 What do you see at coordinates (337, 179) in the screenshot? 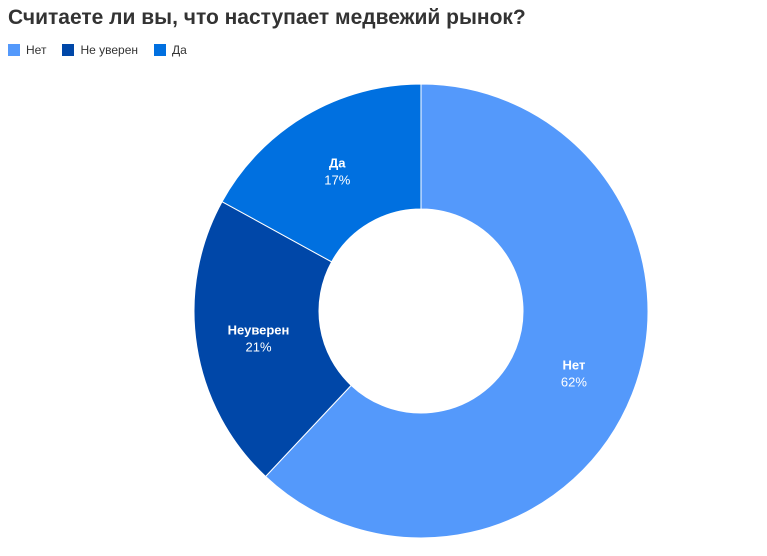
I see `slice-value-2: 17%` at bounding box center [337, 179].